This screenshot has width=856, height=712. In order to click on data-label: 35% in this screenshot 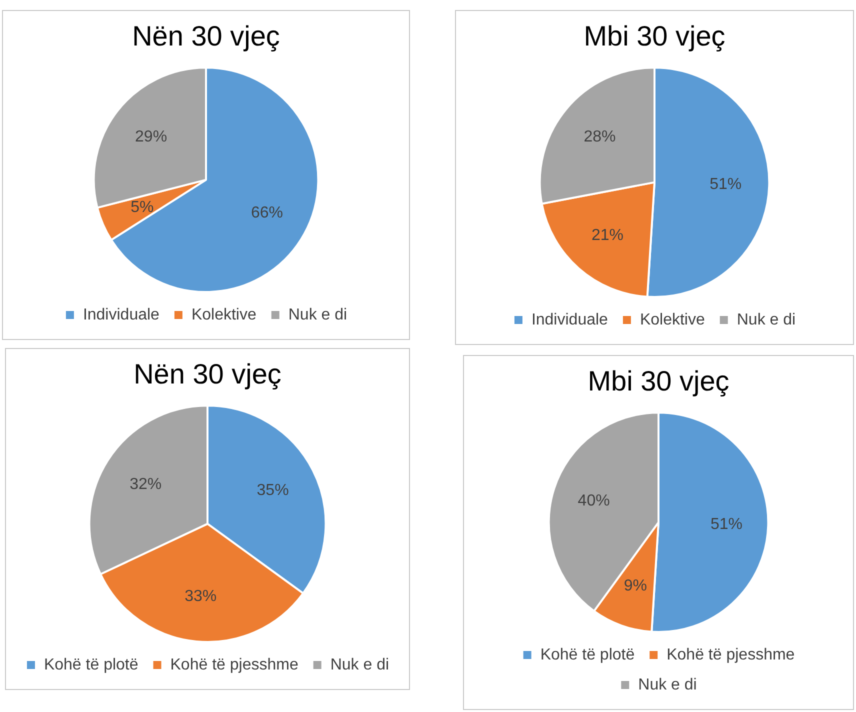, I will do `click(272, 490)`.